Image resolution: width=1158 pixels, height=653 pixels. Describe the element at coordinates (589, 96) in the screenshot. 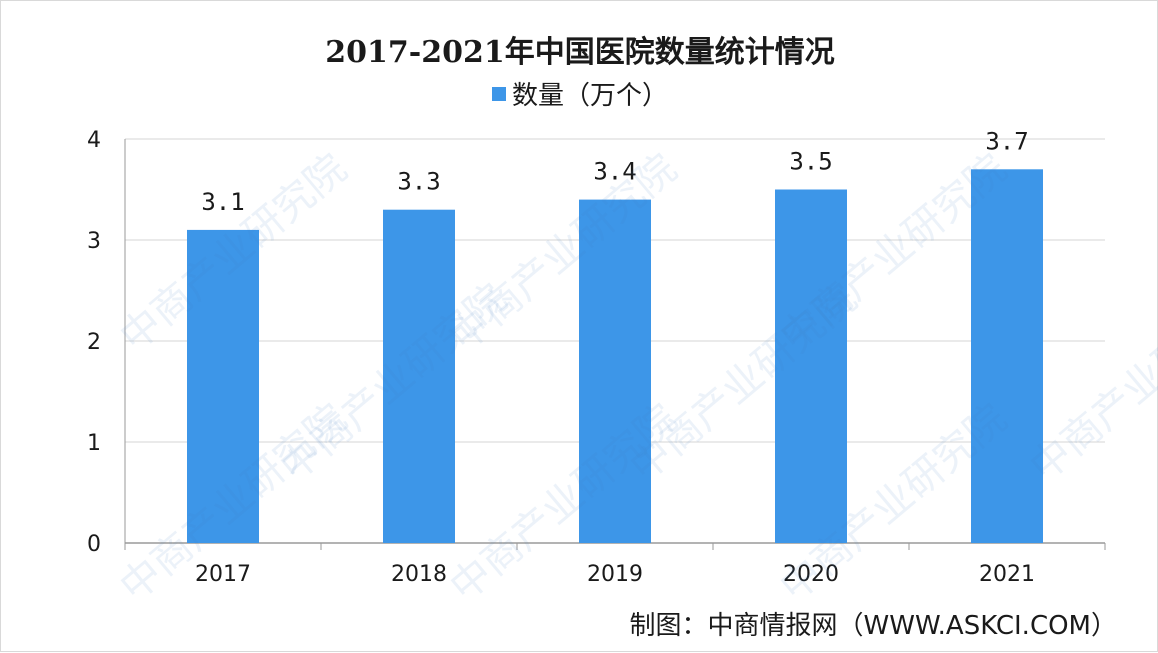

I see `legend-label: 数量（万个）` at that location.